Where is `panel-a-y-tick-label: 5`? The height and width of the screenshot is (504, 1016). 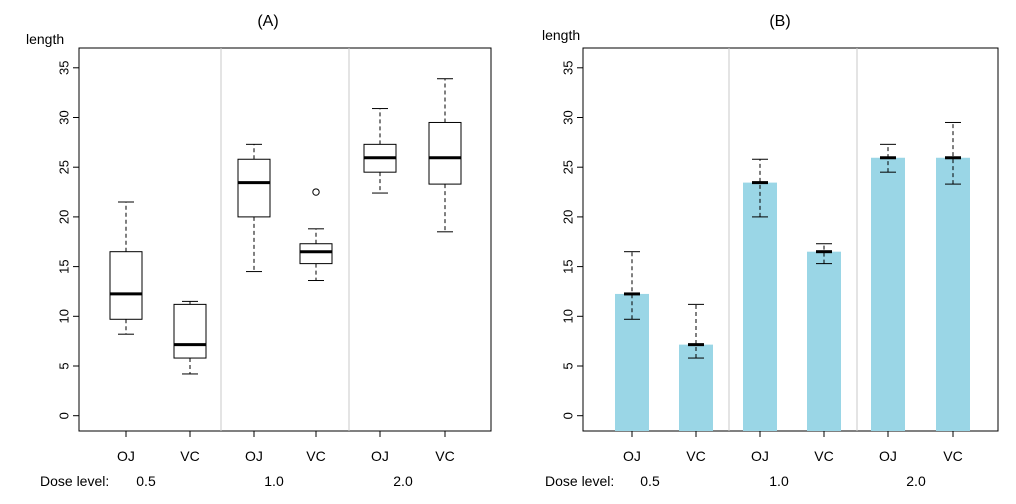 panel-a-y-tick-label: 5 is located at coordinates (63, 365).